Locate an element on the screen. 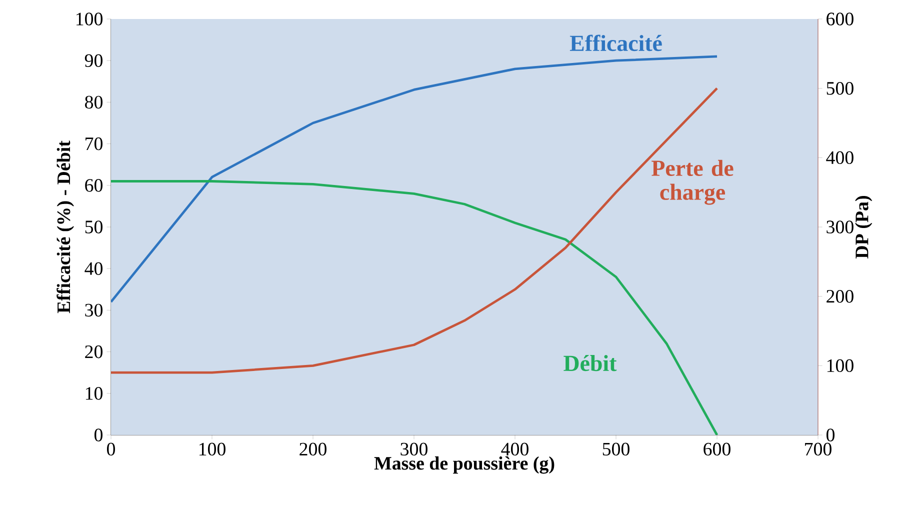 Image resolution: width=907 pixels, height=508 pixels. y2-tick-label: 0 is located at coordinates (830, 435).